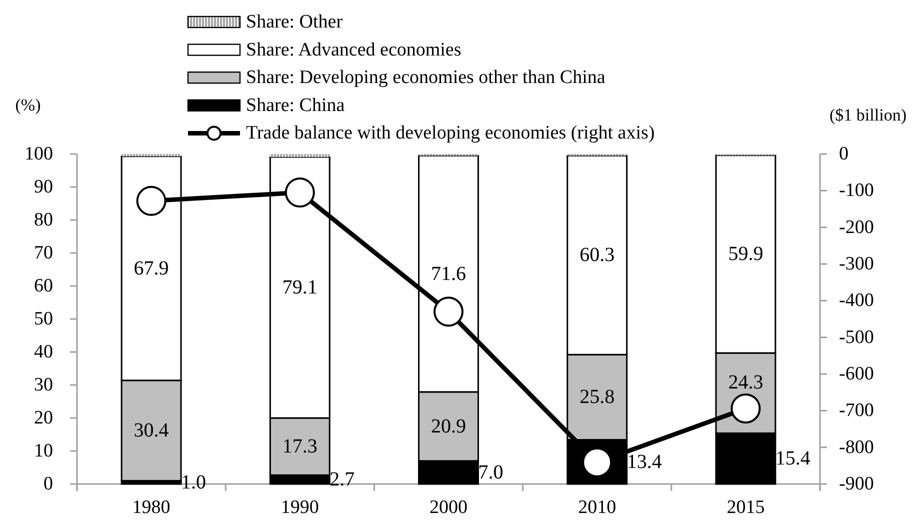  Describe the element at coordinates (193, 482) in the screenshot. I see `data-label: 1.0` at that location.